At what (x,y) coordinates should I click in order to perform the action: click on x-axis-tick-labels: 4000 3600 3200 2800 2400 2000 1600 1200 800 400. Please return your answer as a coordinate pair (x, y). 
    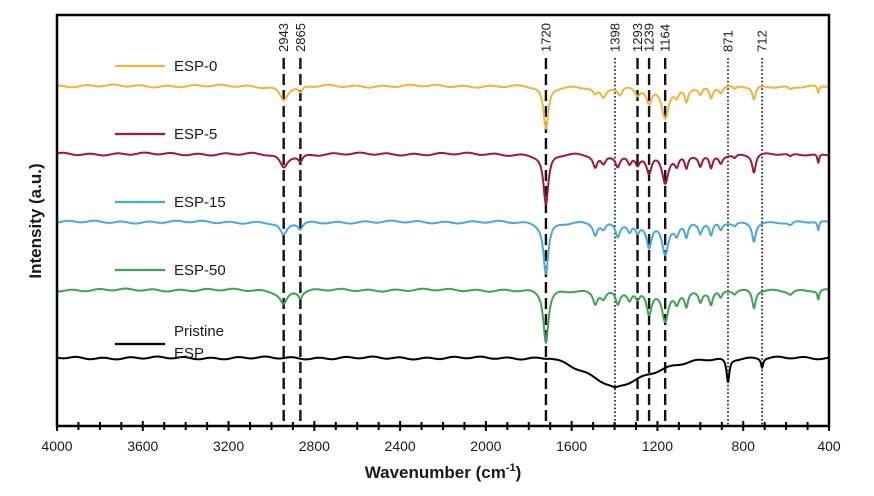
    Looking at the image, I should click on (440, 446).